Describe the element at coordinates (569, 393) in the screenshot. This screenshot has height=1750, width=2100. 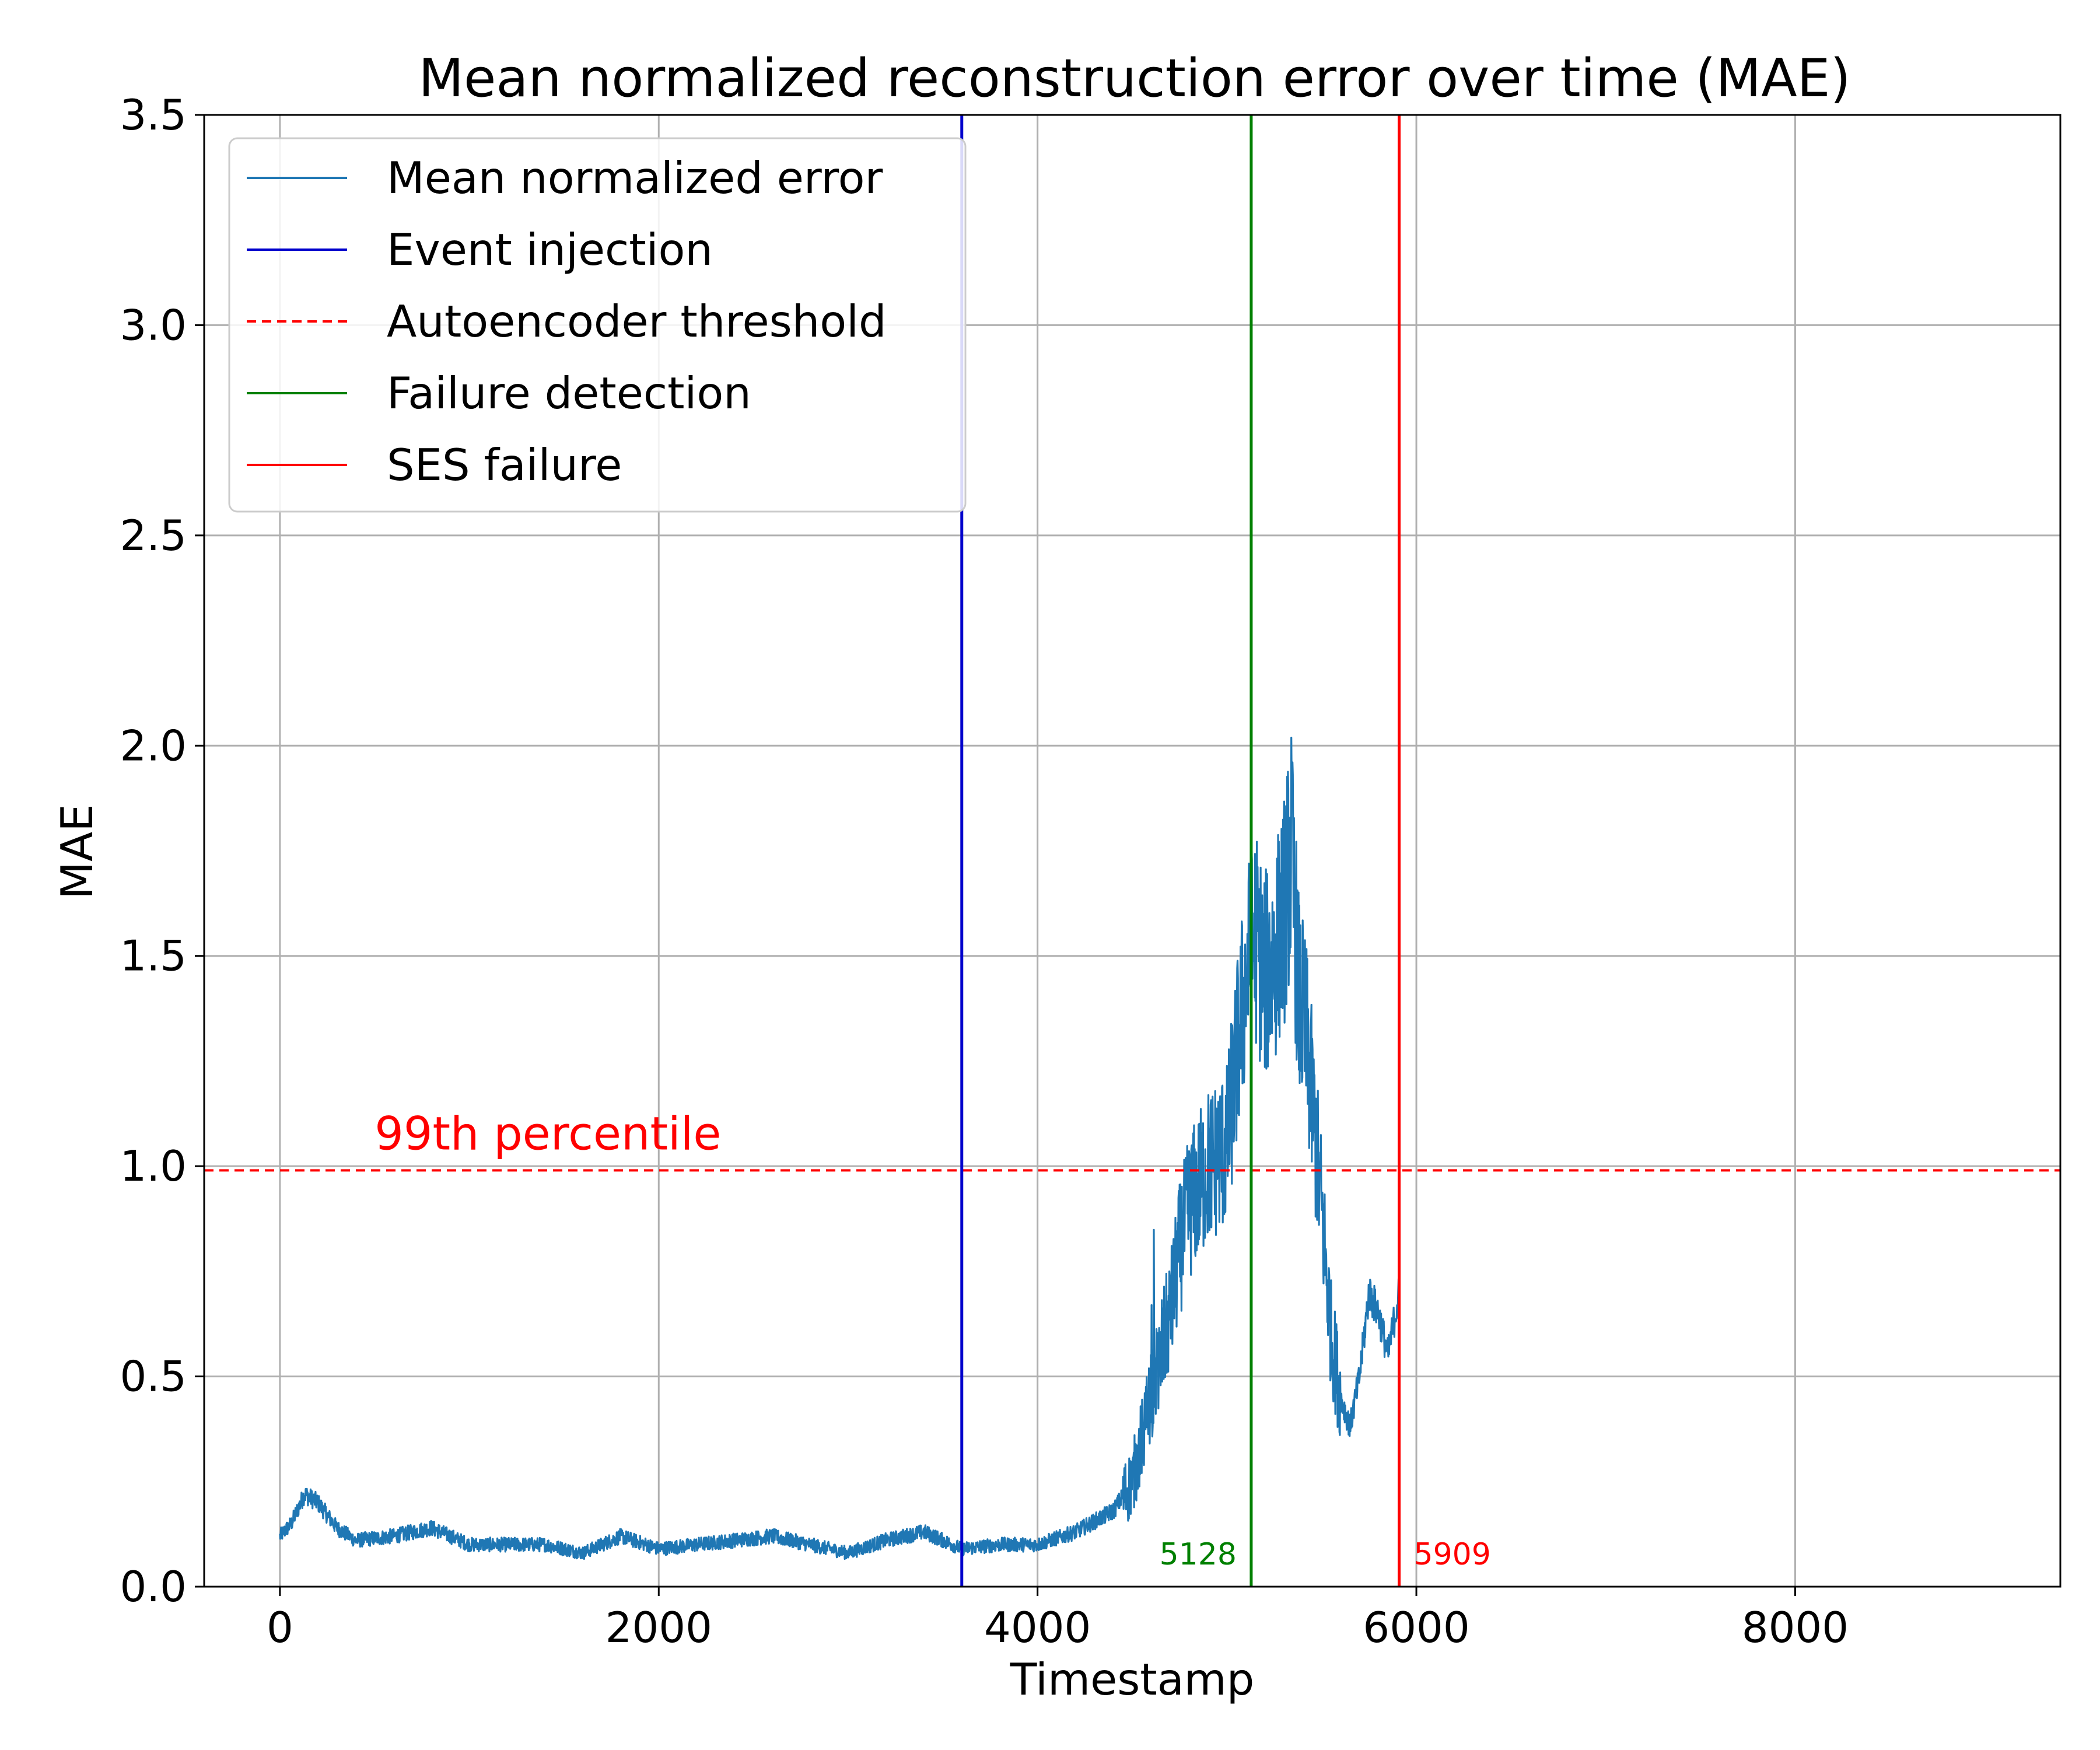
I see `legend-label: Failure detection` at that location.